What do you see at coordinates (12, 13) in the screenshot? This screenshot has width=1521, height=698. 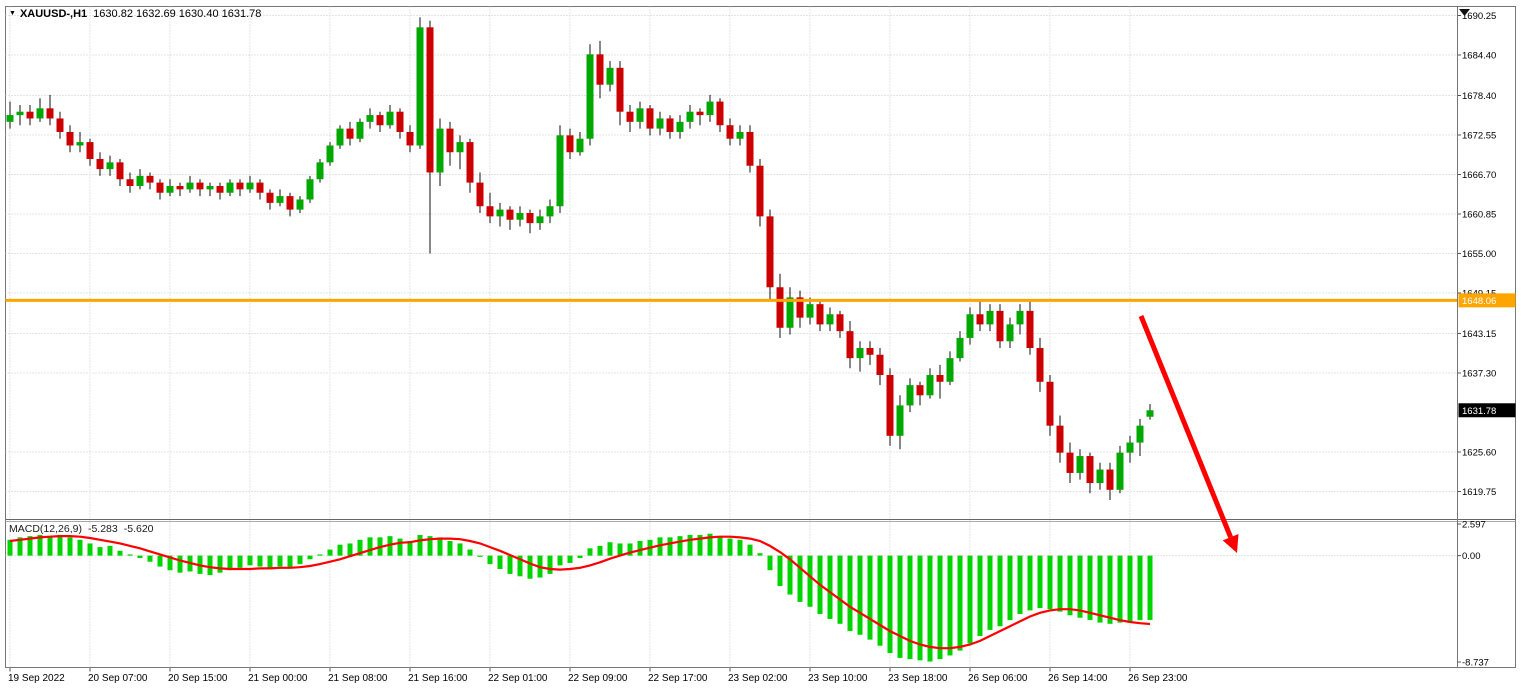 I see `symbol-dropdown-icon: ▼` at bounding box center [12, 13].